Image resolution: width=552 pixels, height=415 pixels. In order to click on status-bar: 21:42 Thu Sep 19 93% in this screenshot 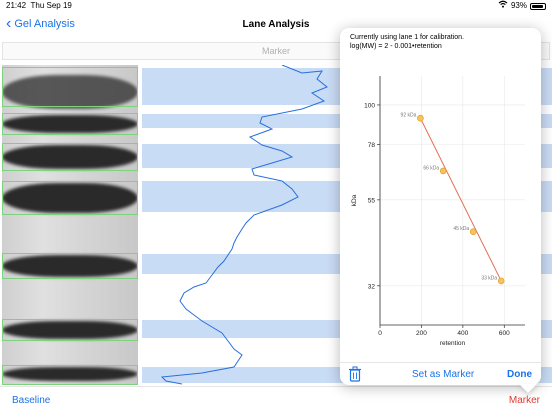, I will do `click(276, 6)`.